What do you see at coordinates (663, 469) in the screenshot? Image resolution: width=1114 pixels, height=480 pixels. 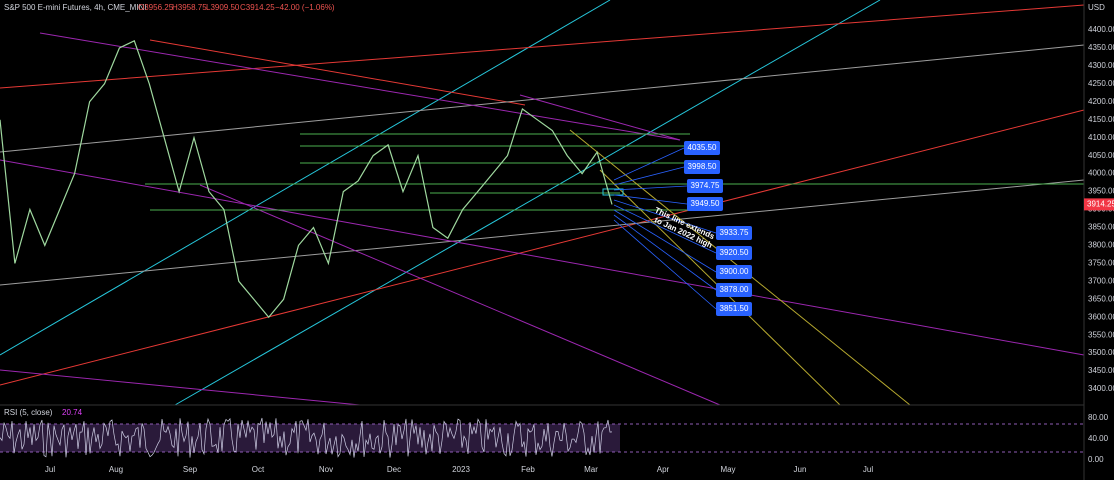 I see `time-tick: Apr` at bounding box center [663, 469].